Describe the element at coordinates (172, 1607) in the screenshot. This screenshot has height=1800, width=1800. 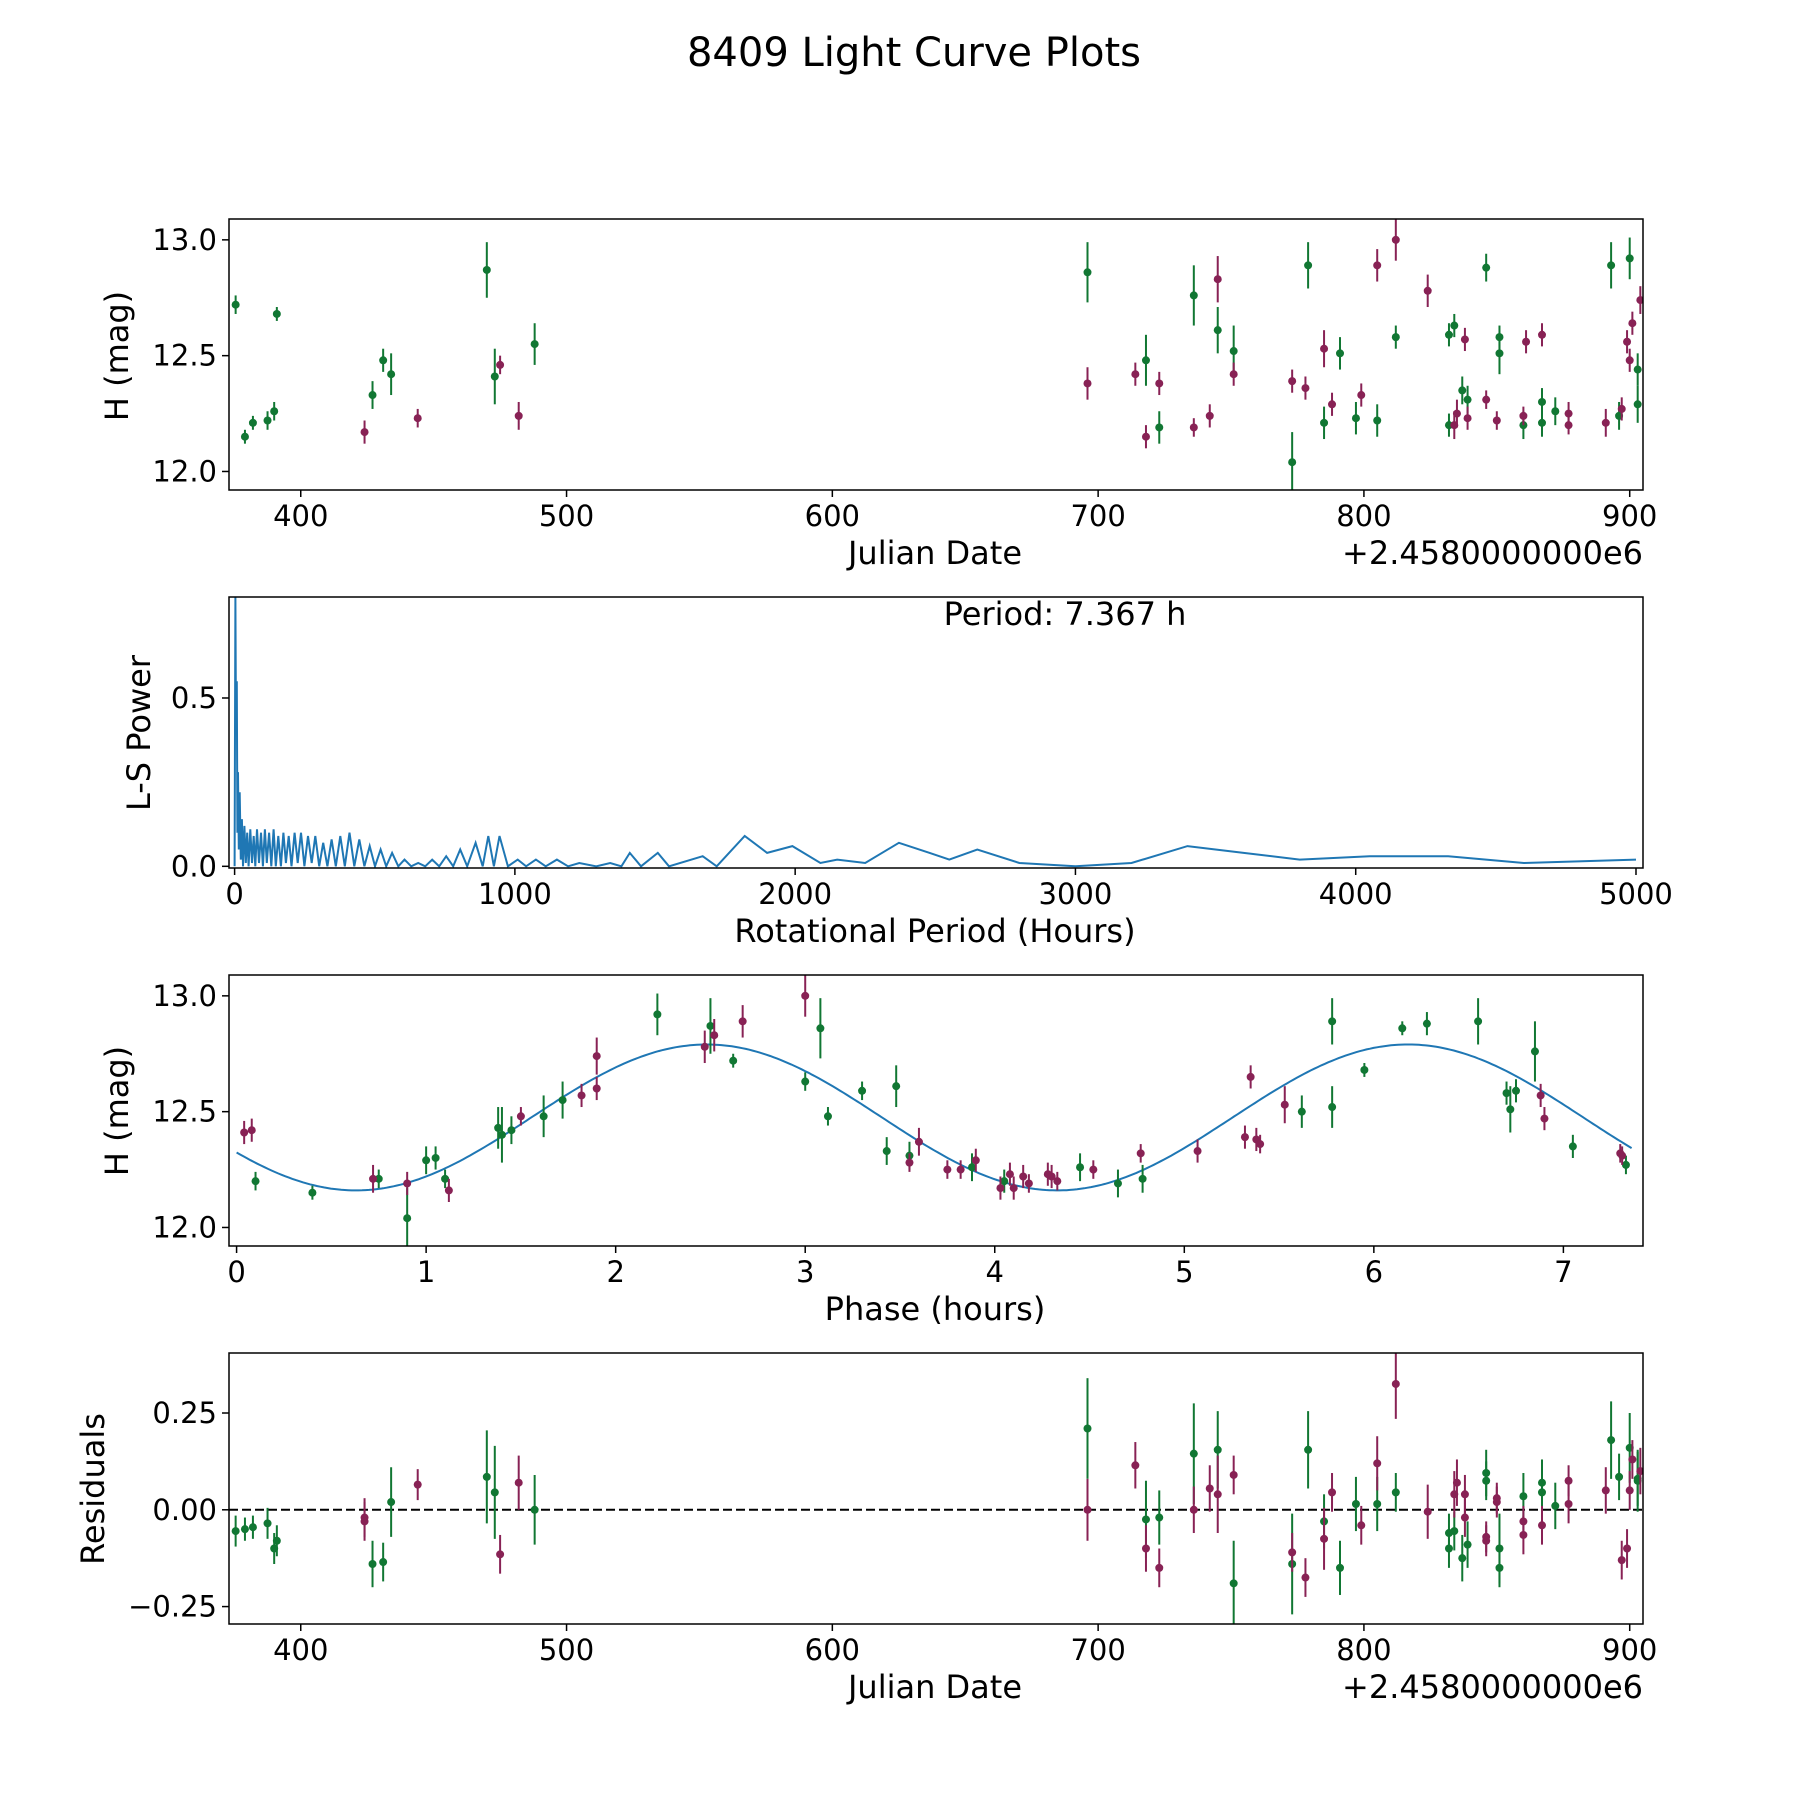
I see `residuals-ytick-label: −0.25` at that location.